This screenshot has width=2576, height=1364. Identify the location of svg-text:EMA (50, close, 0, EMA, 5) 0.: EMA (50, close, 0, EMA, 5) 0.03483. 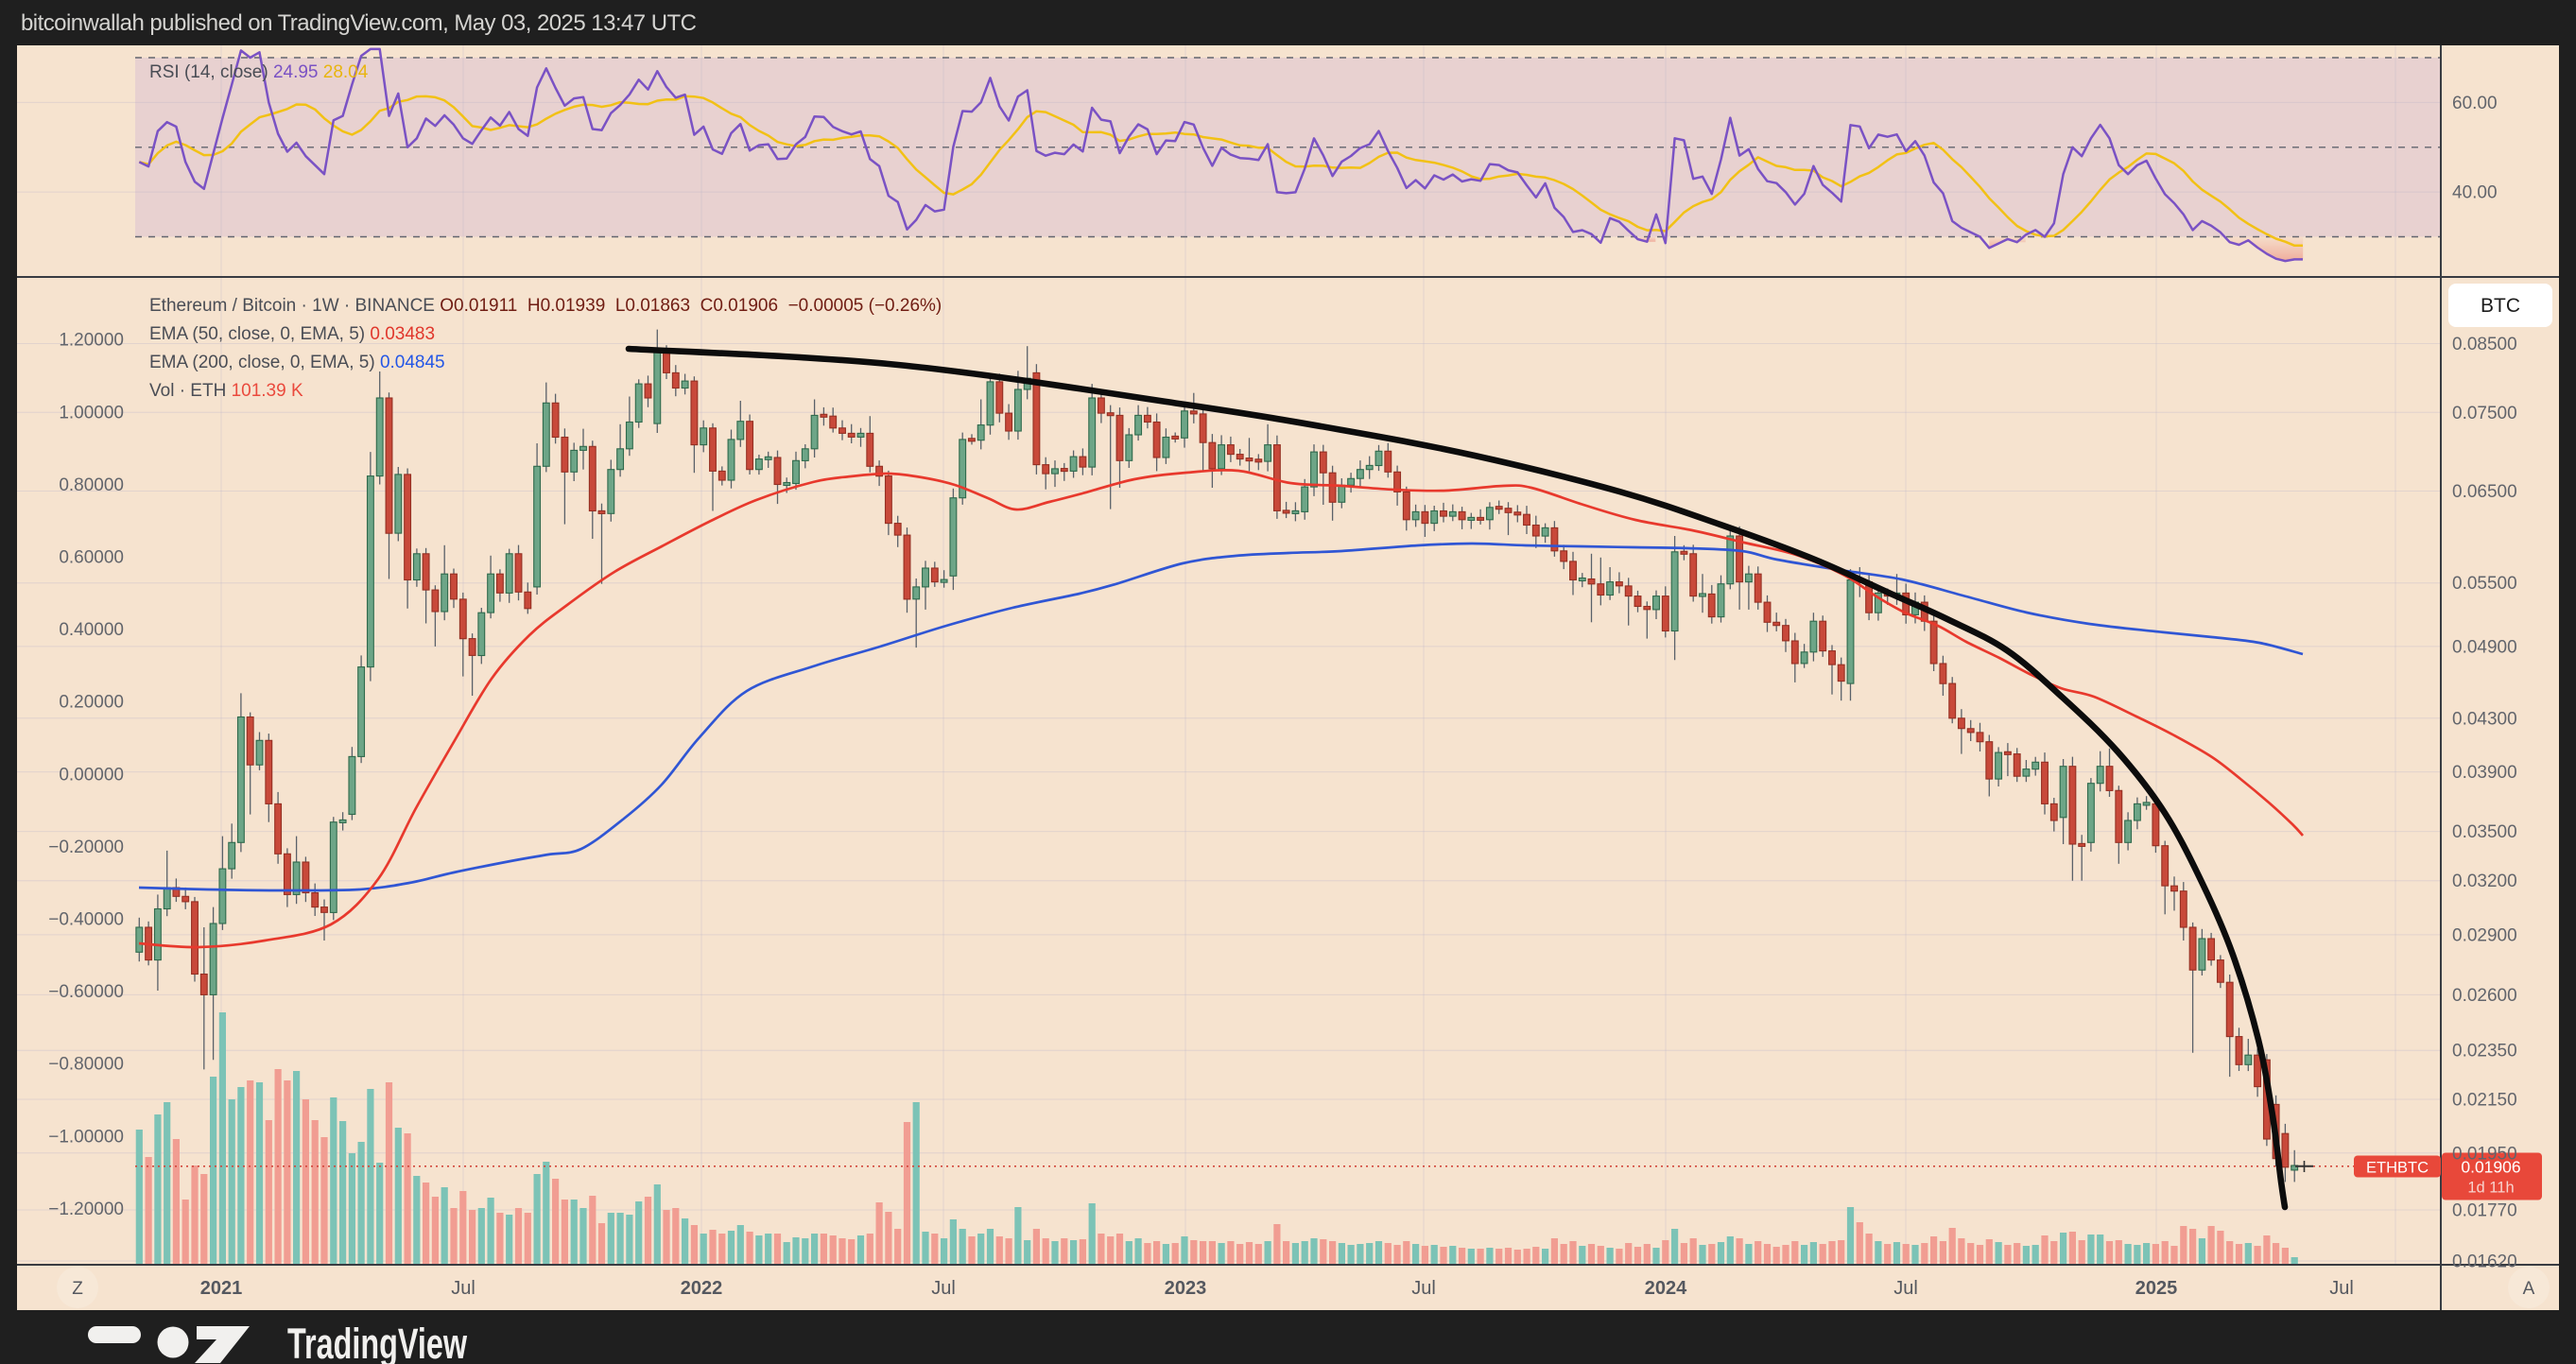
(292, 334).